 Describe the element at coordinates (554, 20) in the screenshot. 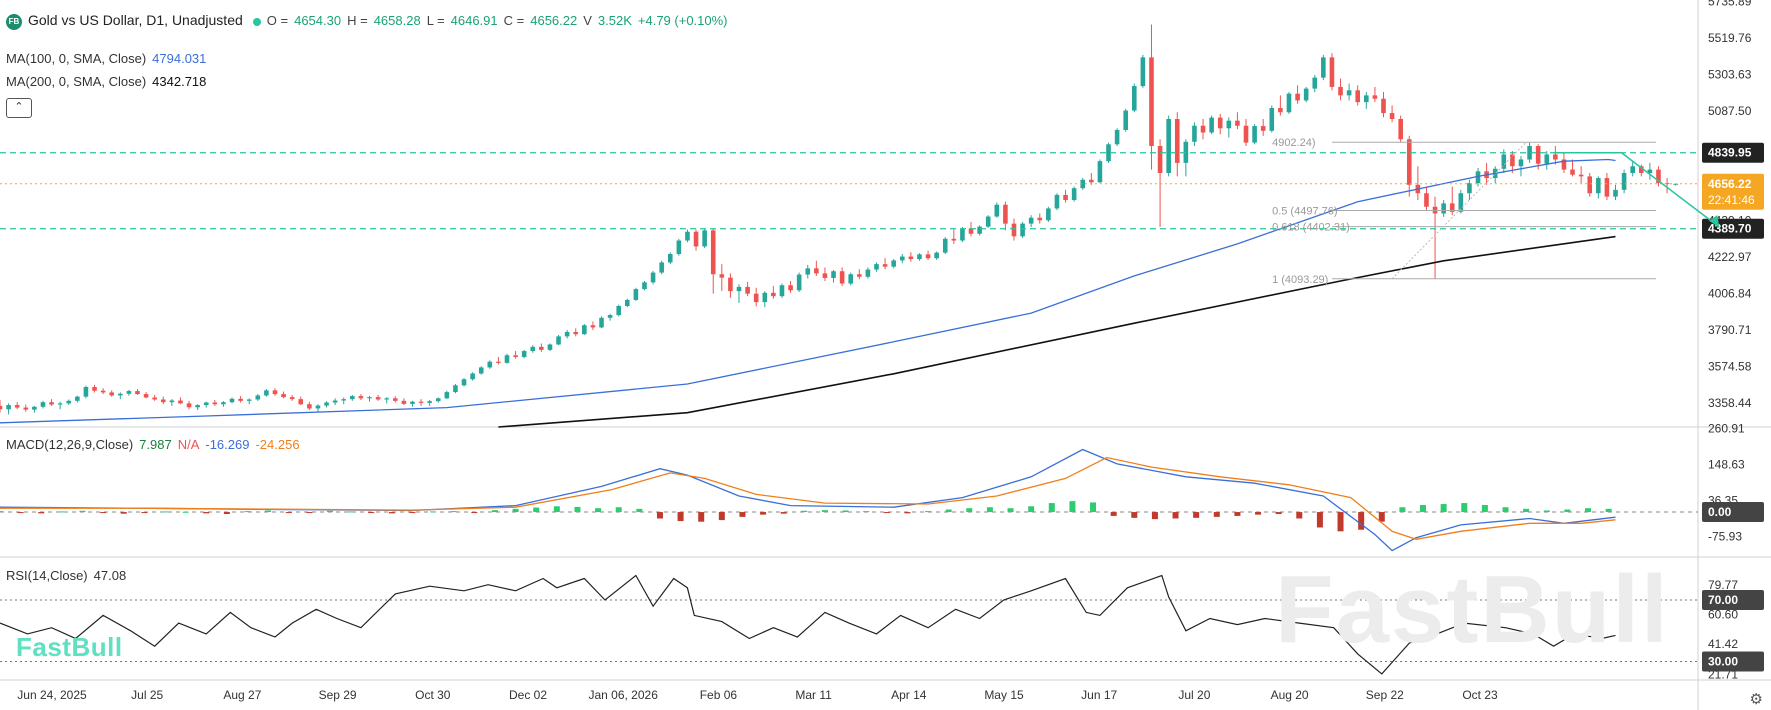

I see `close-value: 4656.22` at that location.